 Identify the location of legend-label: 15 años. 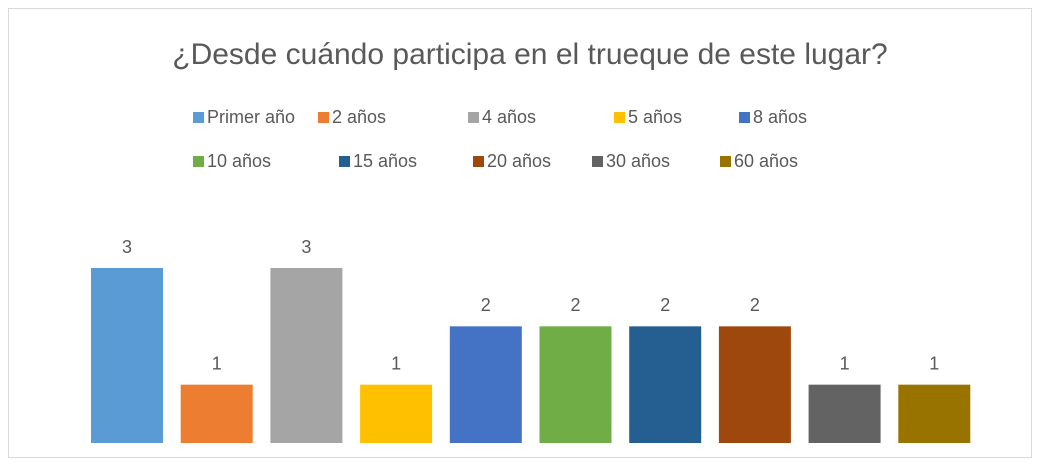
(385, 161).